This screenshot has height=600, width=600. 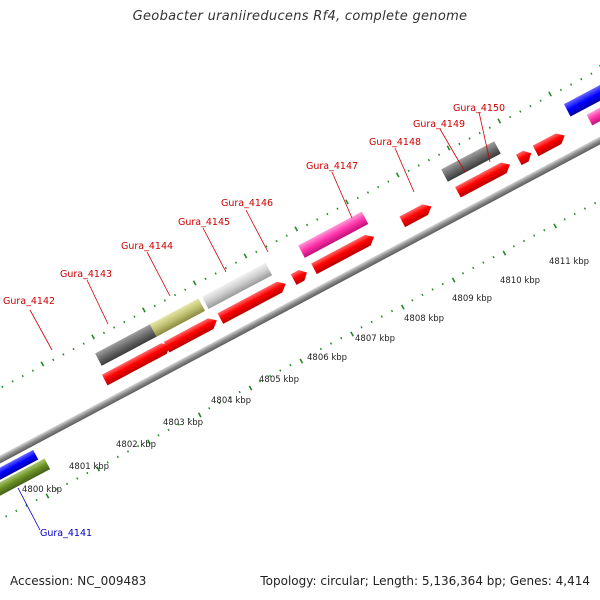 What do you see at coordinates (204, 222) in the screenshot?
I see `gene-label-gura-4145: Gura_4145` at bounding box center [204, 222].